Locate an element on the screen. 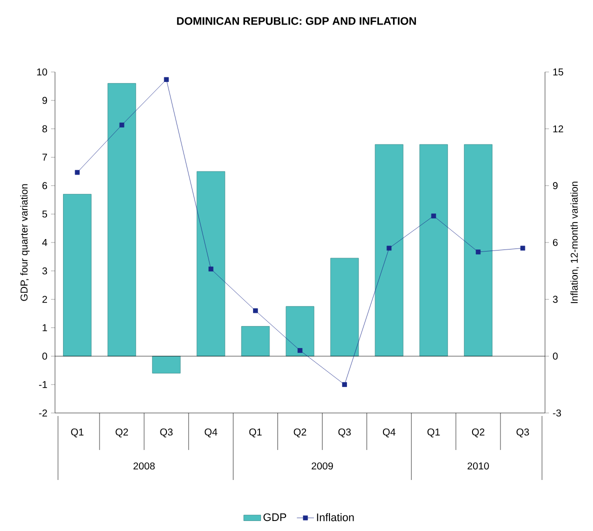  text: 2009 is located at coordinates (322, 466).